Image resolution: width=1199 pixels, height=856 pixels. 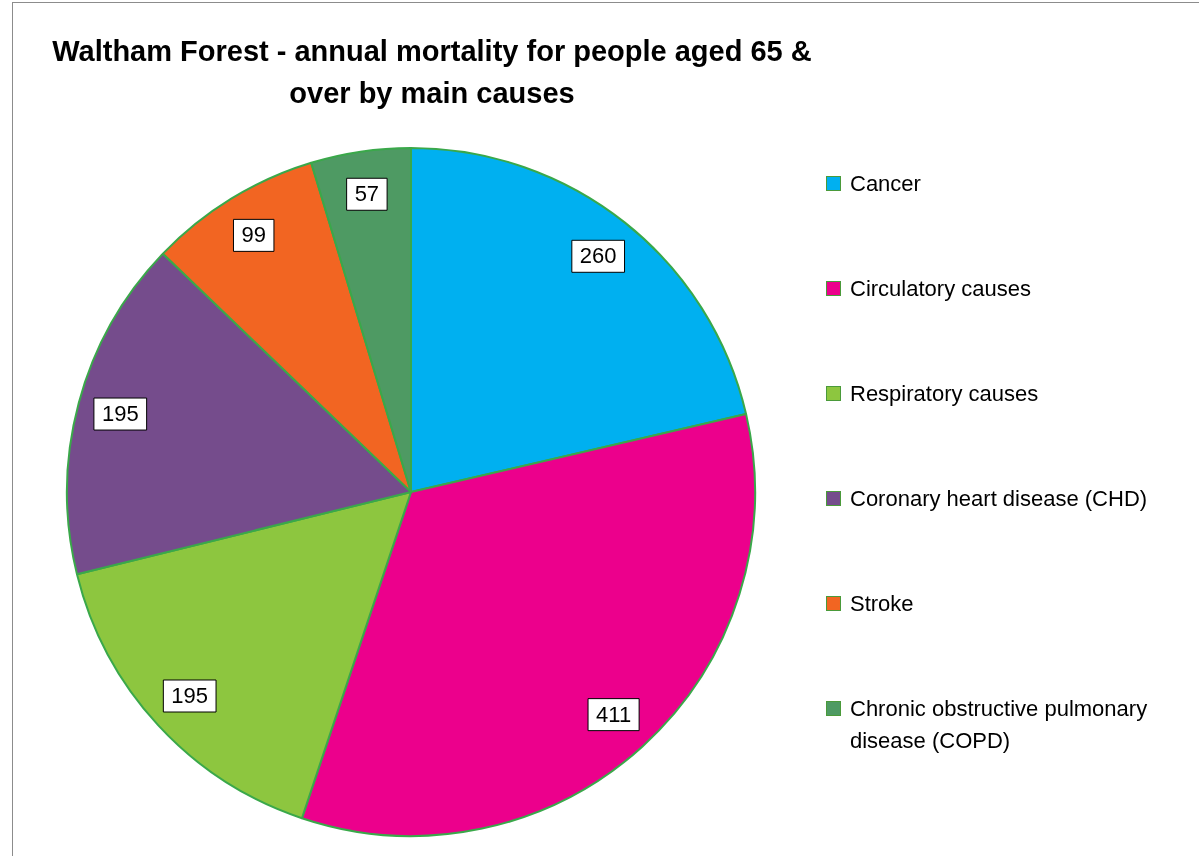 I want to click on data-label: 260, so click(x=598, y=256).